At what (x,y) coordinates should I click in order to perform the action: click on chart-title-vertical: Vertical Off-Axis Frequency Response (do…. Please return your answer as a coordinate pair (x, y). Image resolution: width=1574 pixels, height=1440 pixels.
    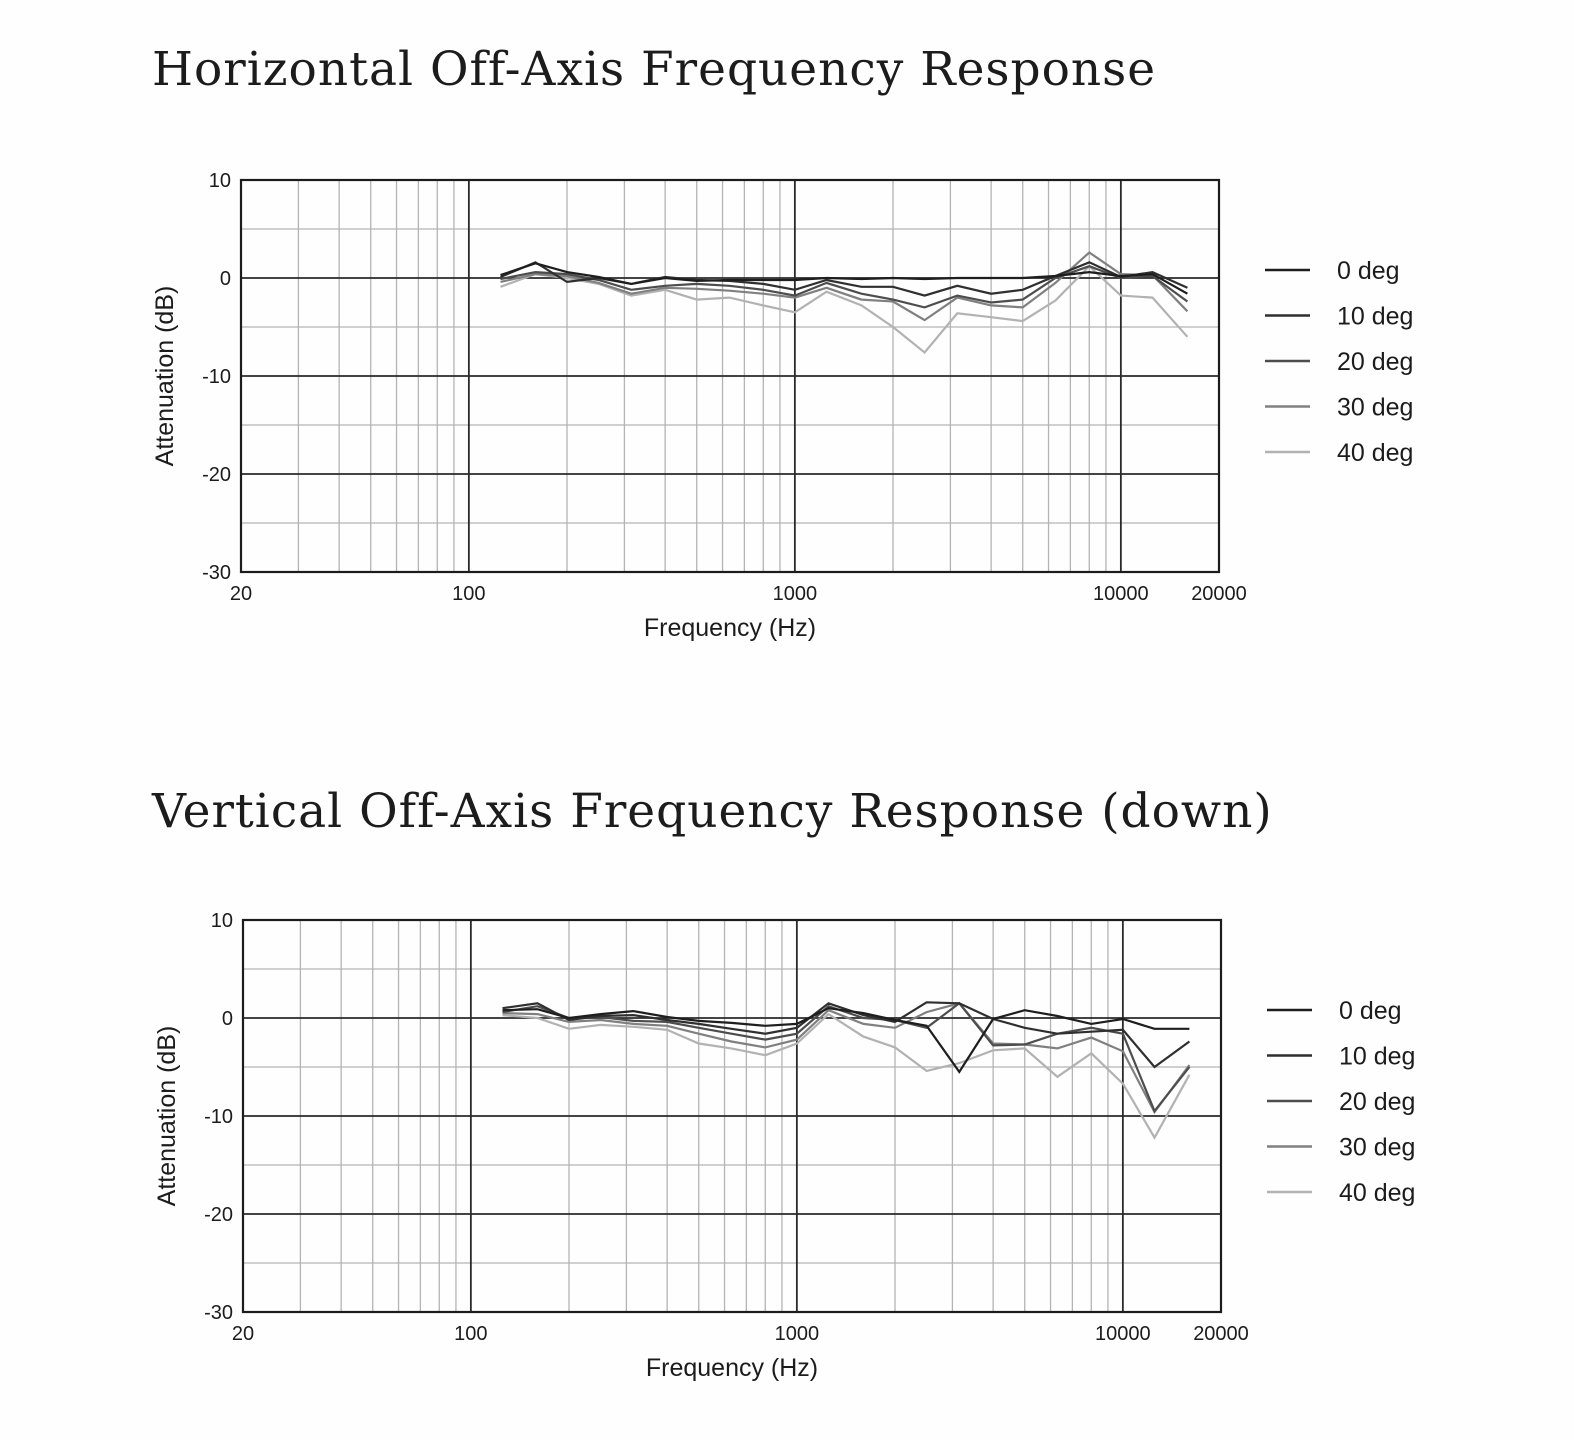
    Looking at the image, I should click on (712, 811).